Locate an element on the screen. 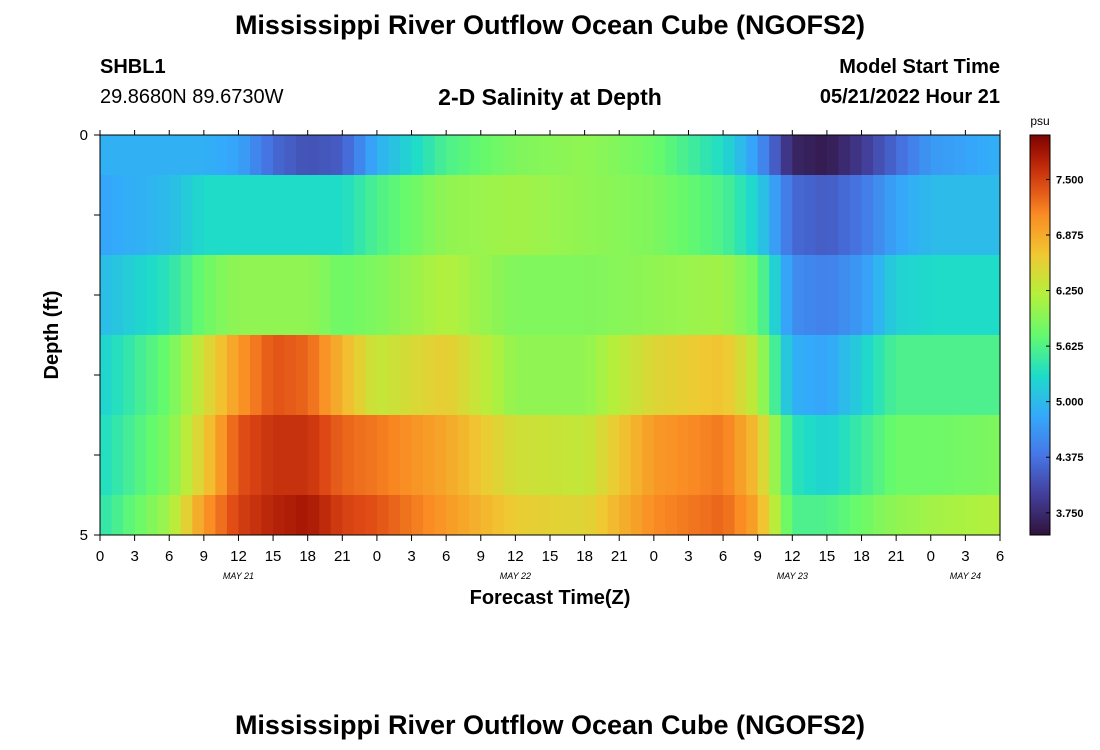  colorbar-tick-label: 6.875 is located at coordinates (1070, 236).